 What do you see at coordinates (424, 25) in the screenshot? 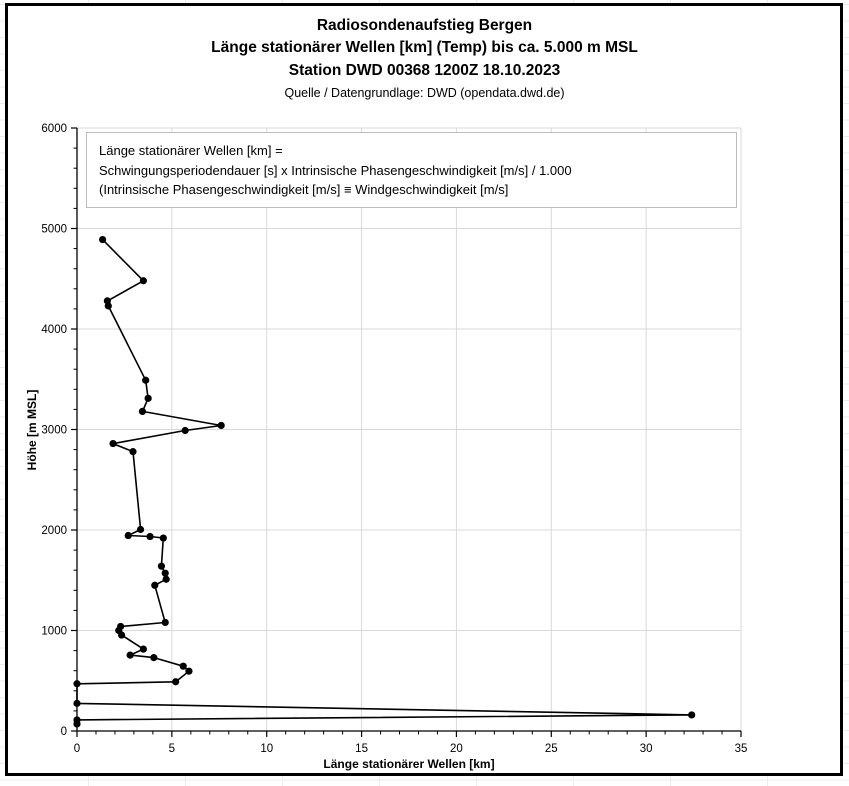
I see `chart-title-line1: Radiosondenaufstieg Bergen` at bounding box center [424, 25].